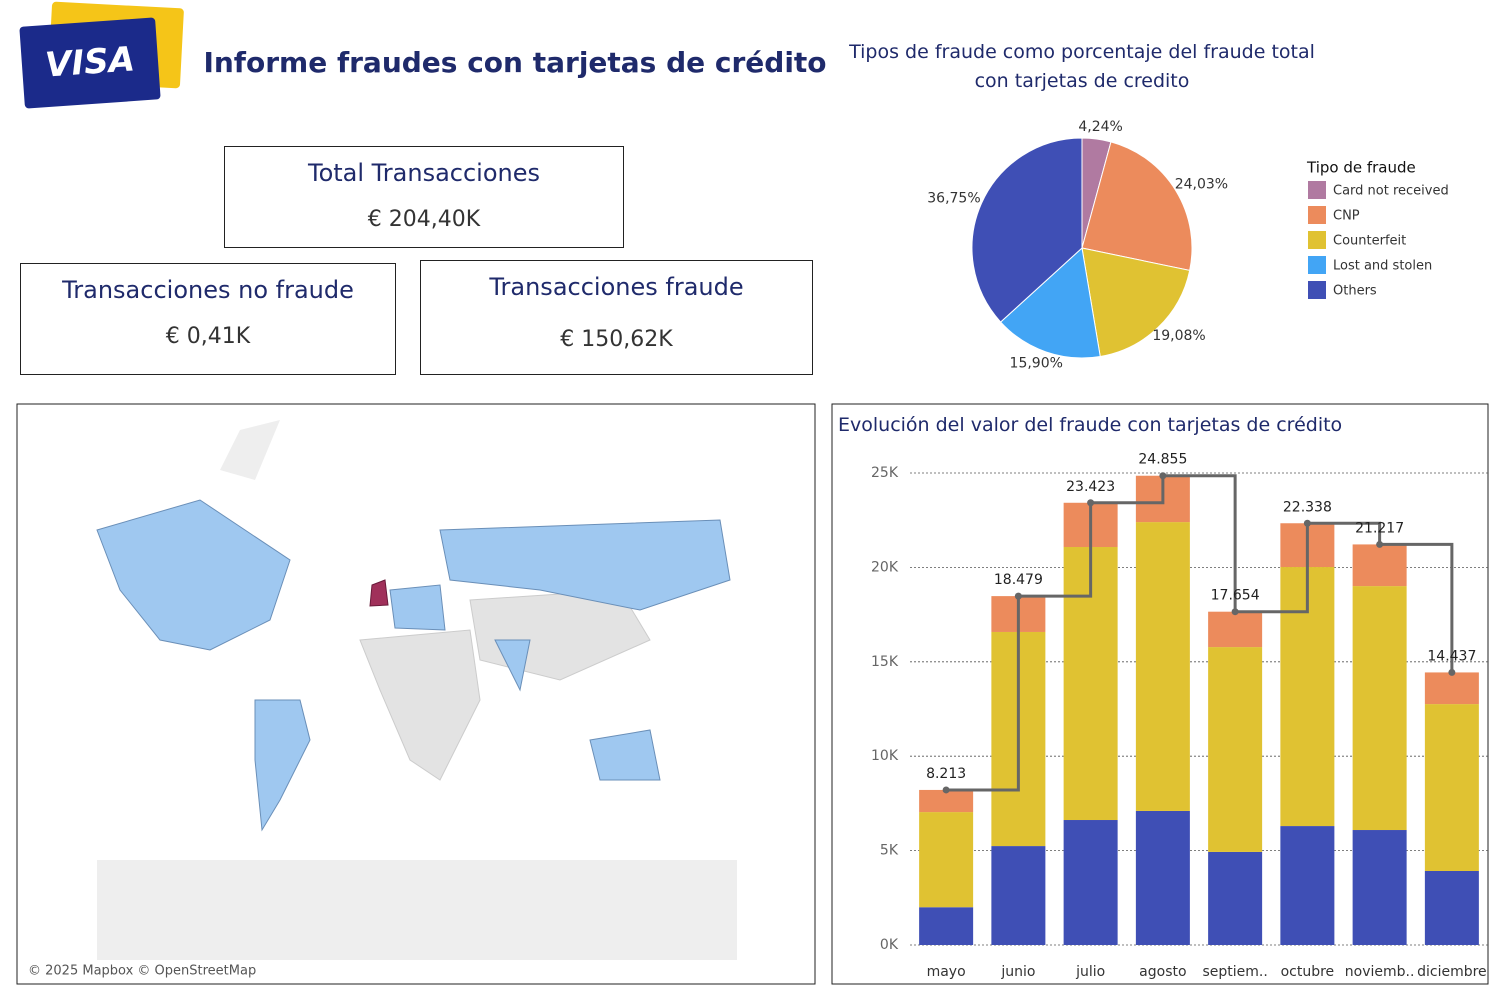 The image size is (1500, 1000). What do you see at coordinates (1369, 241) in the screenshot?
I see `legend-label: Counterfeit` at bounding box center [1369, 241].